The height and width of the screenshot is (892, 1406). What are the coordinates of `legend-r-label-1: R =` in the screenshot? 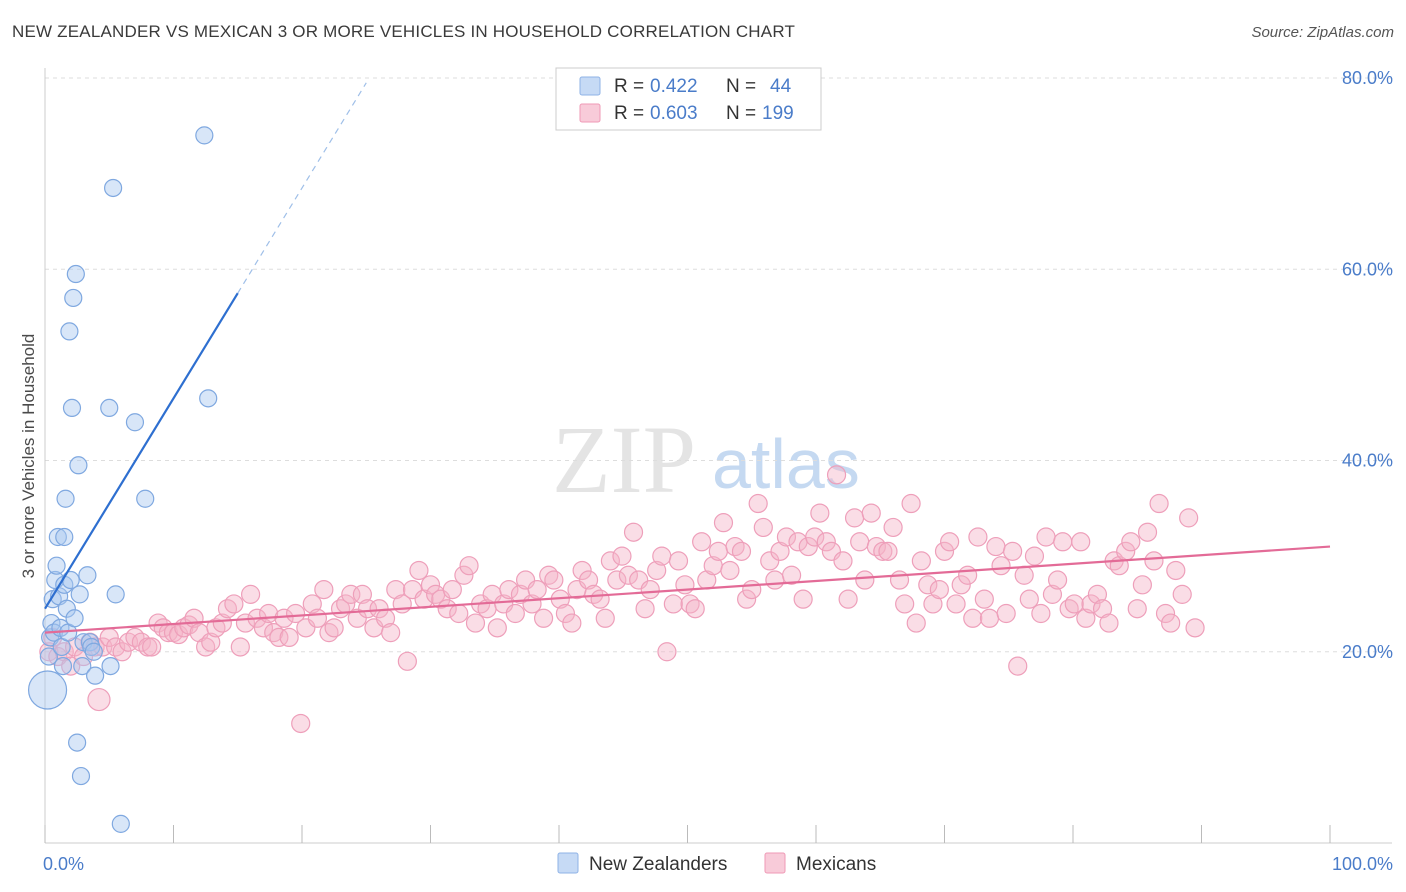 It's located at (629, 86).